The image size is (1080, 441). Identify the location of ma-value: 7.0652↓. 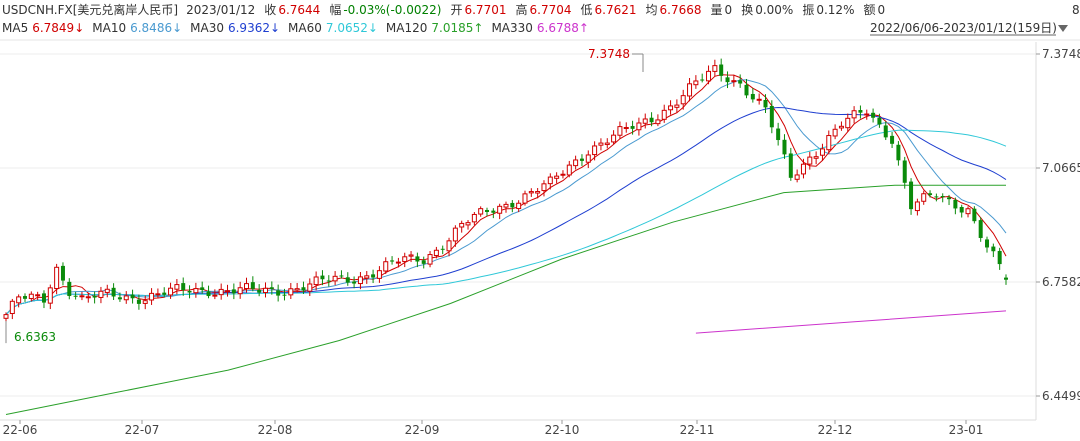
(352, 28).